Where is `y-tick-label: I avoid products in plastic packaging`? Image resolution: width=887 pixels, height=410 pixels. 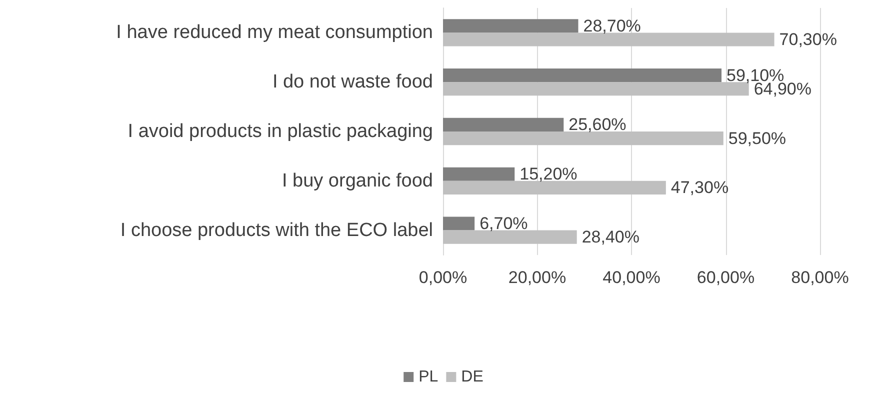
y-tick-label: I avoid products in plastic packaging is located at coordinates (280, 131).